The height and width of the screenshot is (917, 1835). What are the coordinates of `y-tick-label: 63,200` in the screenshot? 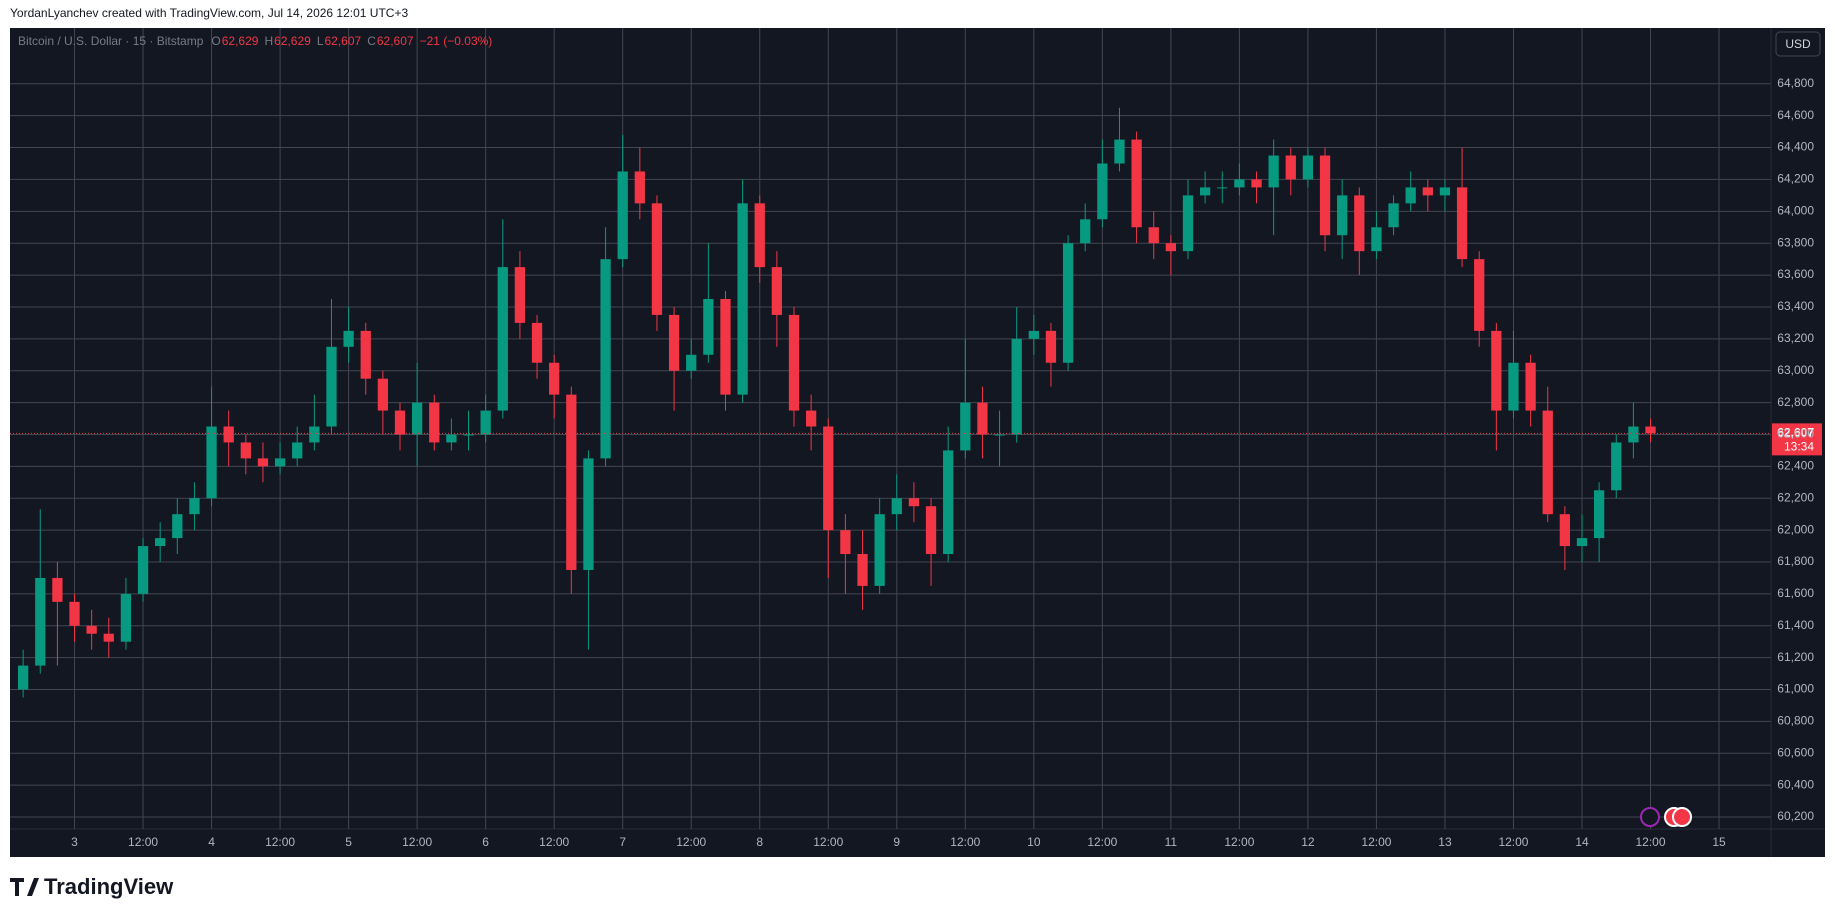 It's located at (1795, 338).